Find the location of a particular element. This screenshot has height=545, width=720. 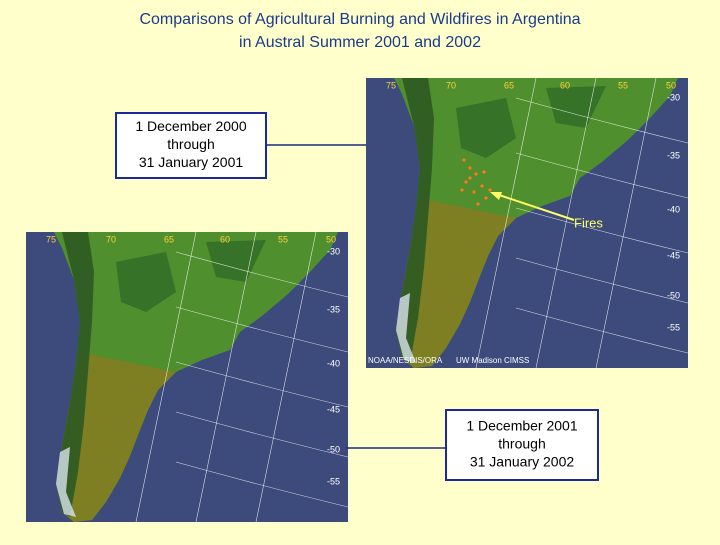

fires-arrowhead is located at coordinates (496, 196).